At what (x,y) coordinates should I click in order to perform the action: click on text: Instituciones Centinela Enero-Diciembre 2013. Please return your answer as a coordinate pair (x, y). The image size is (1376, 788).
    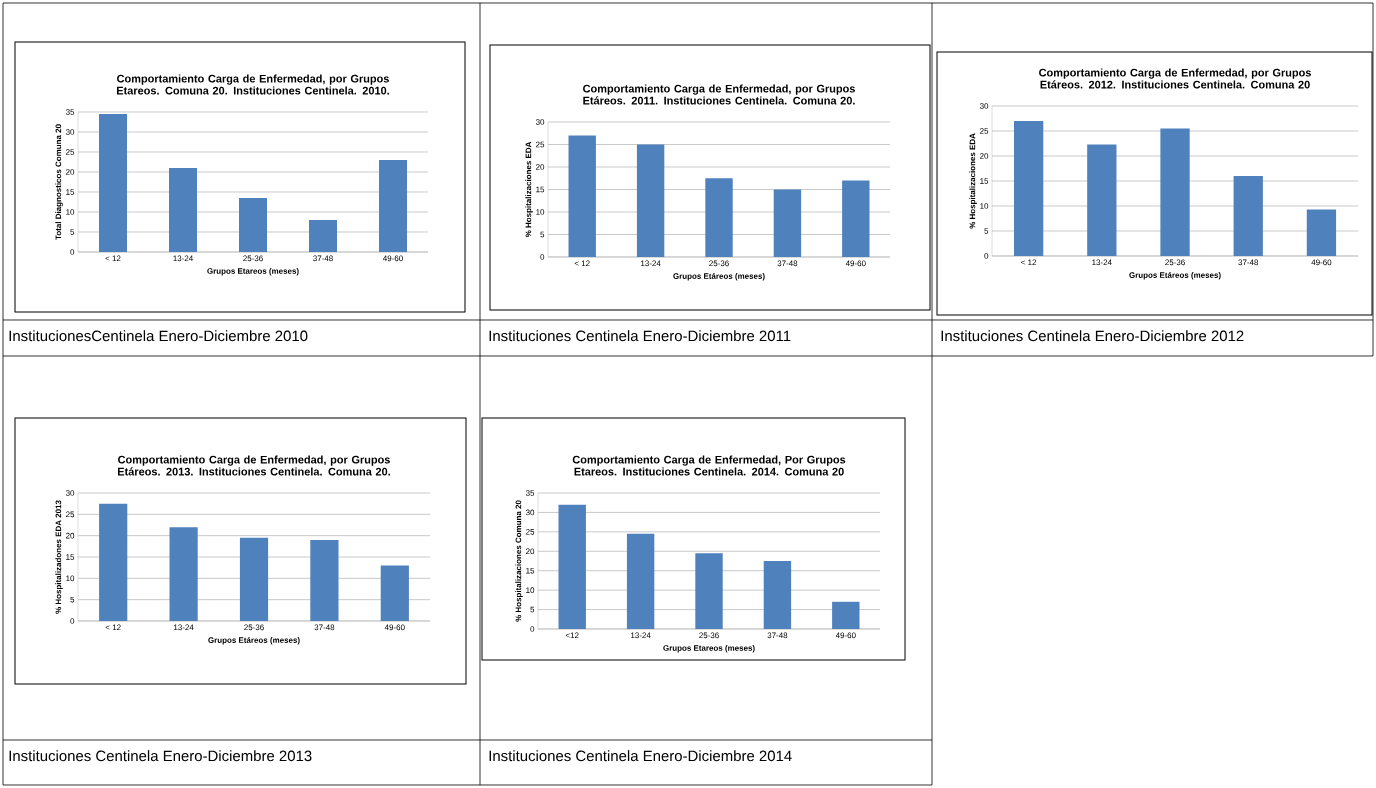
    Looking at the image, I should click on (160, 756).